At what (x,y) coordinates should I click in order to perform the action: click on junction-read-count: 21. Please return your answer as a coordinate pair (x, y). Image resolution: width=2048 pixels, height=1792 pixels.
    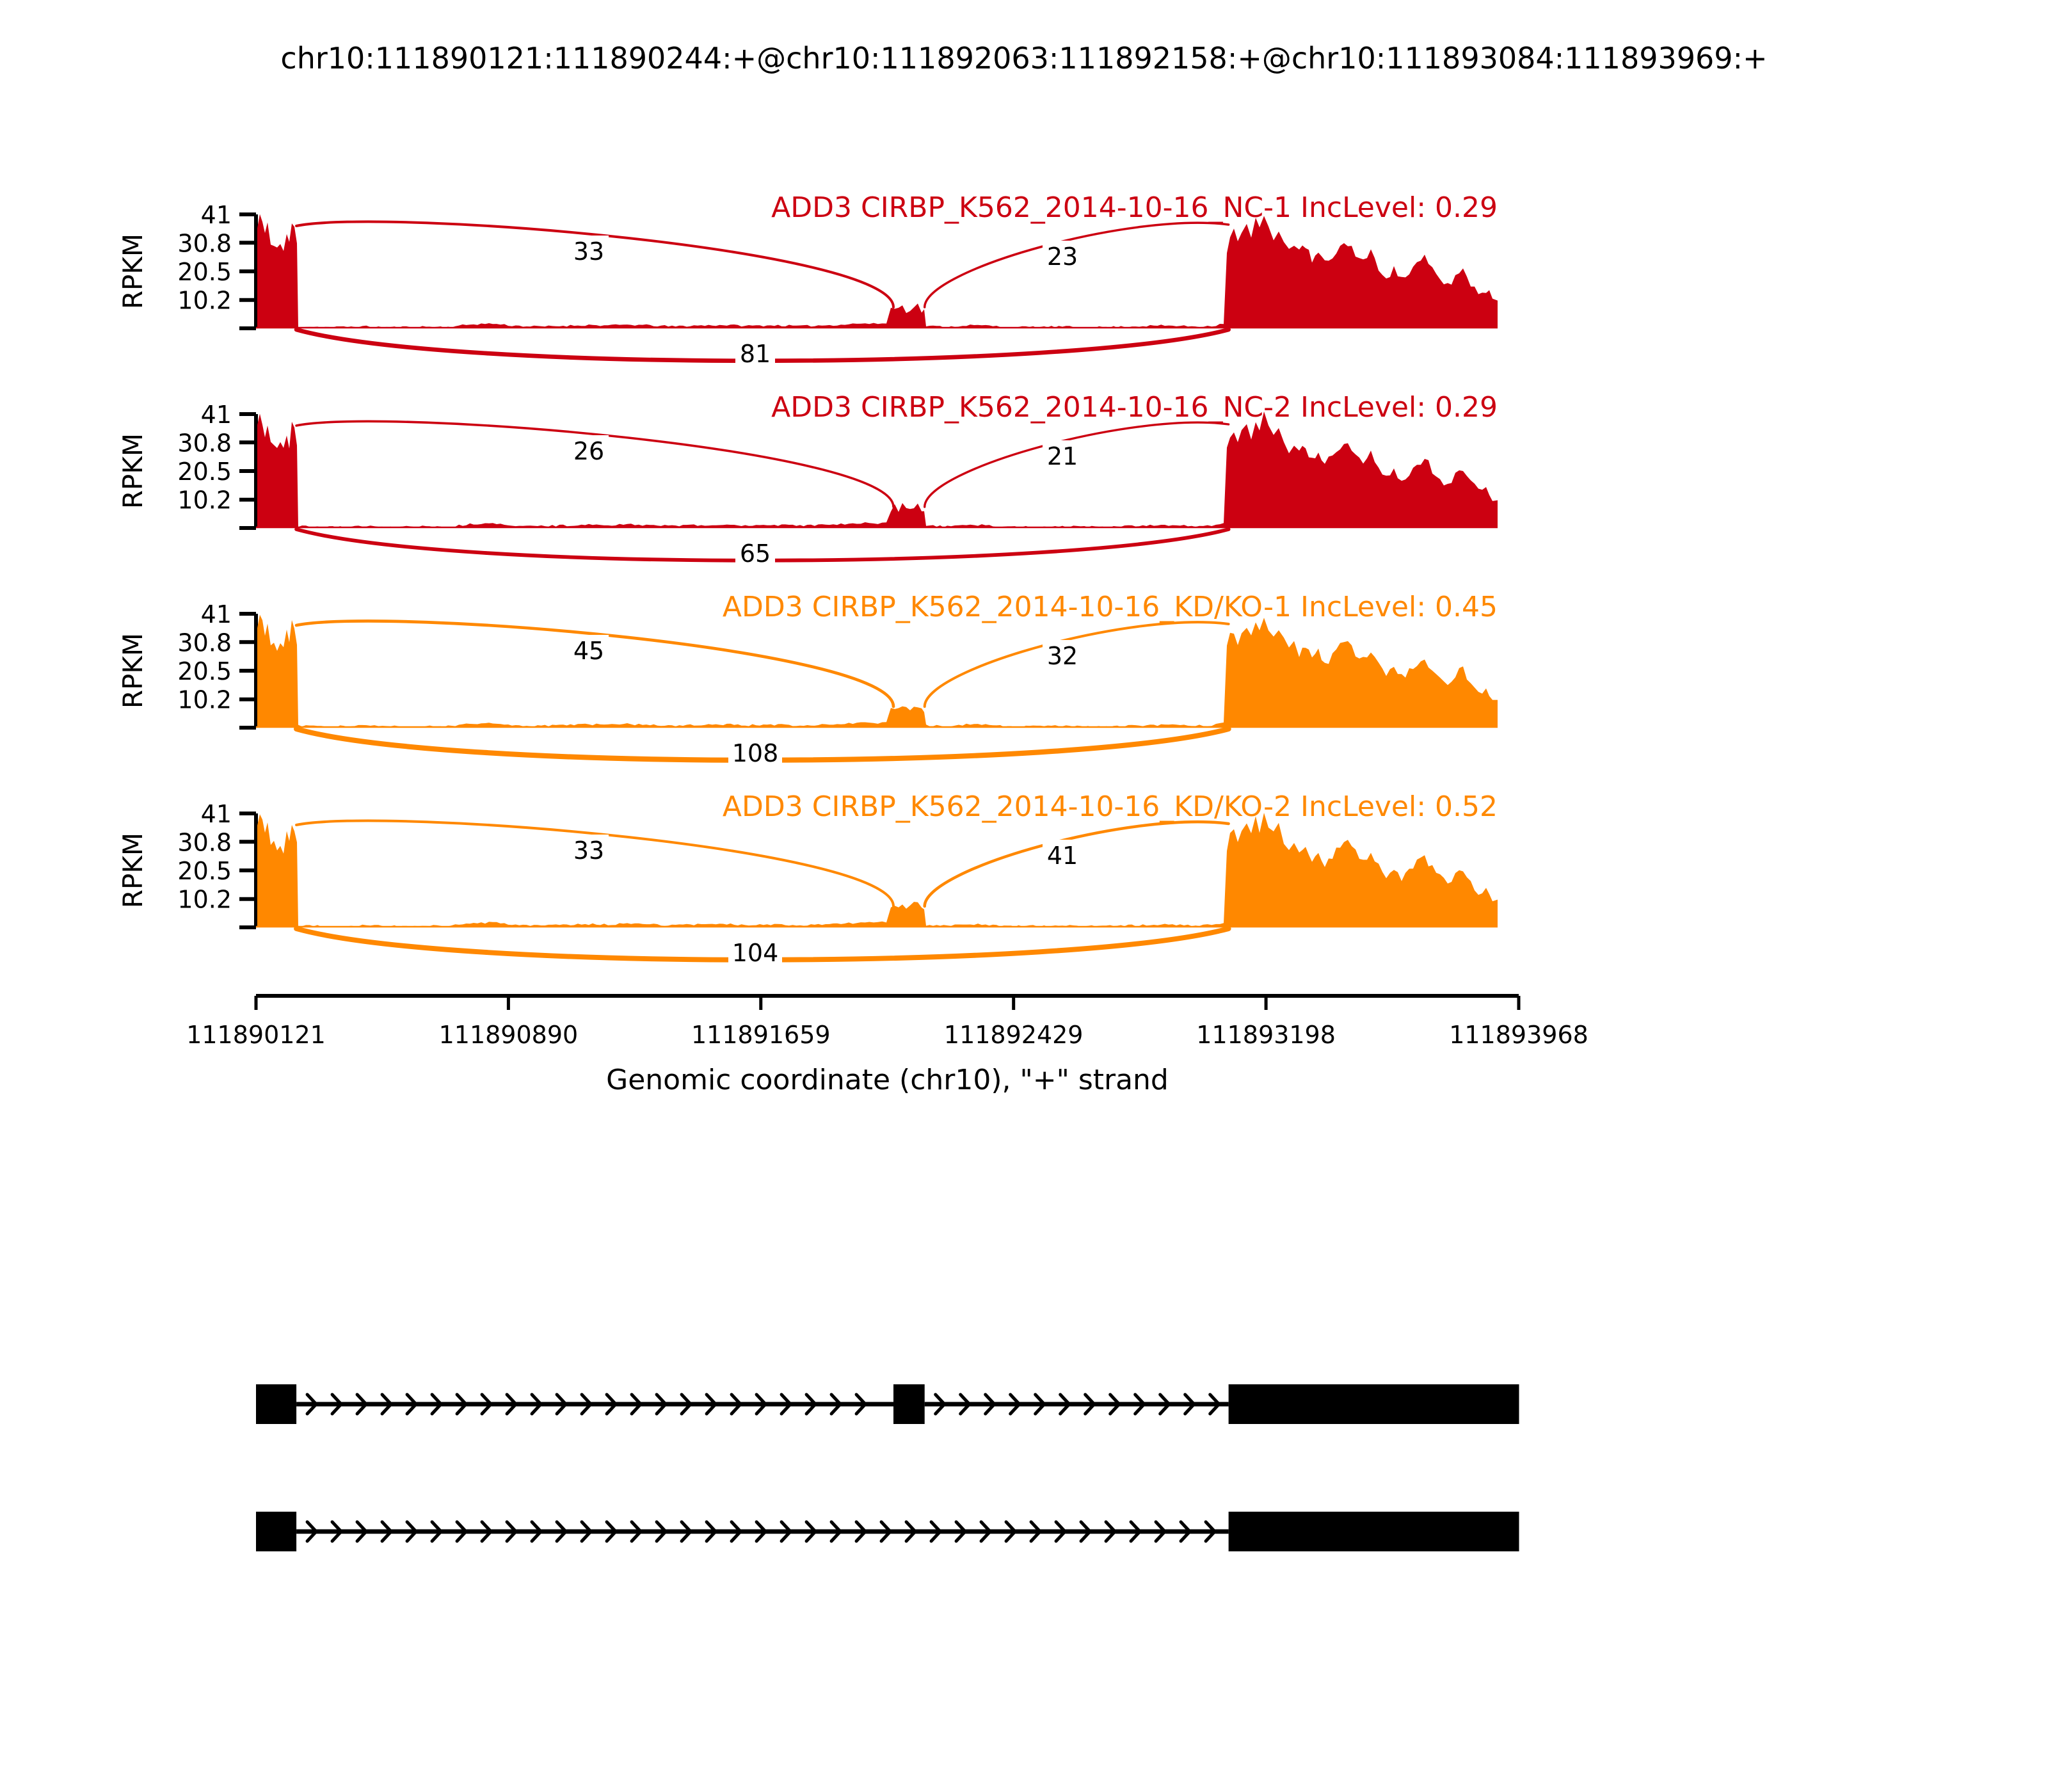
    Looking at the image, I should click on (1062, 456).